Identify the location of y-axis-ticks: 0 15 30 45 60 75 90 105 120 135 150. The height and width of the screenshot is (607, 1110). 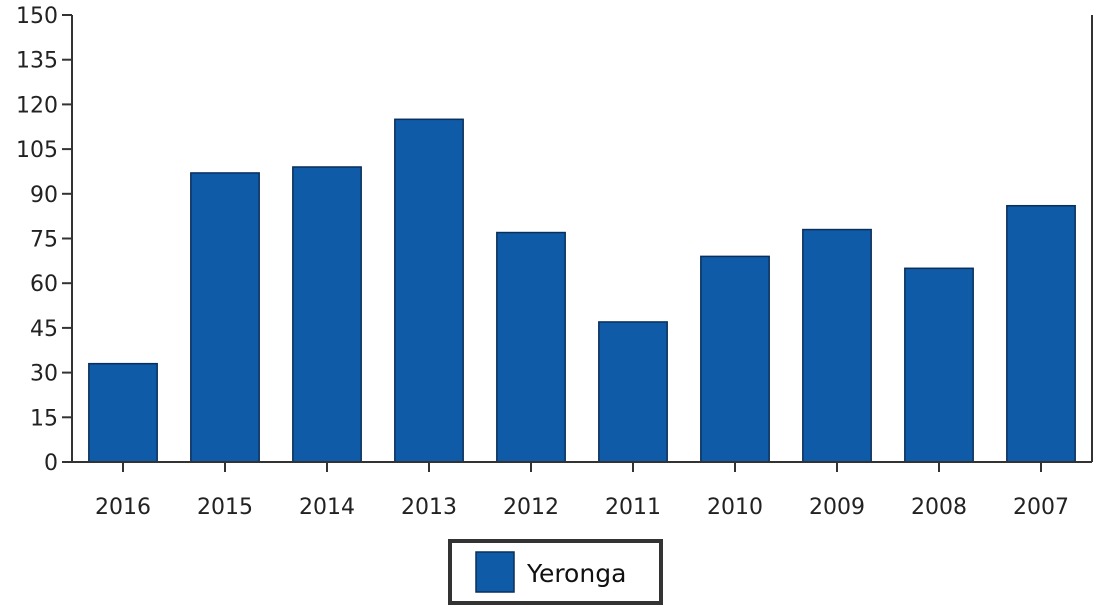
(44, 240).